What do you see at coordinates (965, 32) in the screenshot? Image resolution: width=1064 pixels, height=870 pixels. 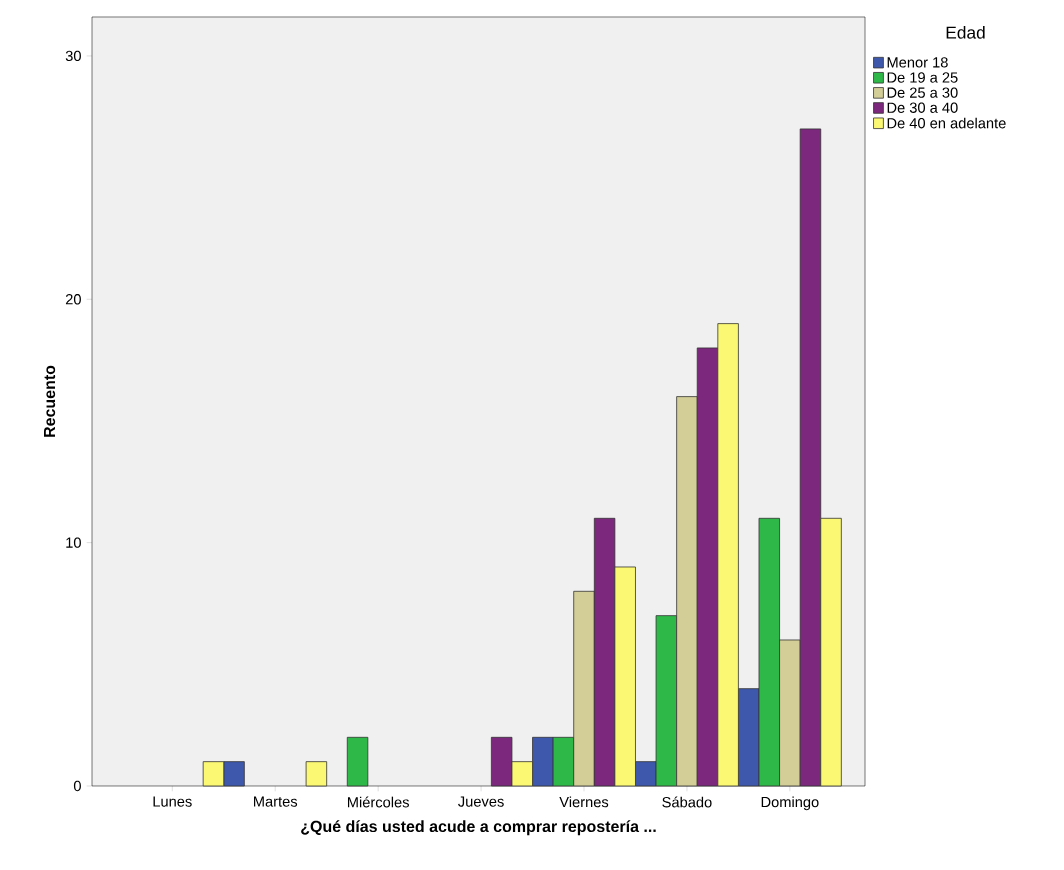 I see `legend-title: Edad` at bounding box center [965, 32].